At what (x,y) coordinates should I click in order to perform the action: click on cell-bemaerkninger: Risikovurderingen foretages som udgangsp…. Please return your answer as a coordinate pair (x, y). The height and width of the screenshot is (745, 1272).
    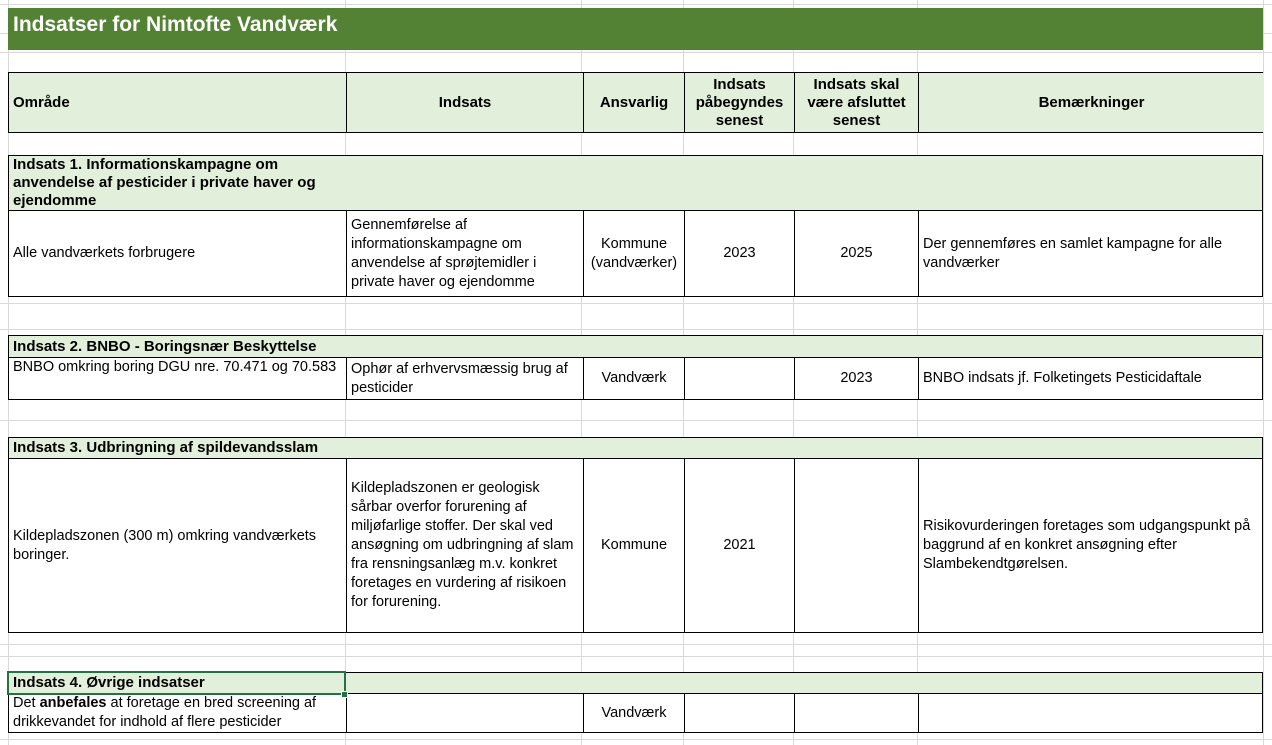
    Looking at the image, I should click on (1091, 545).